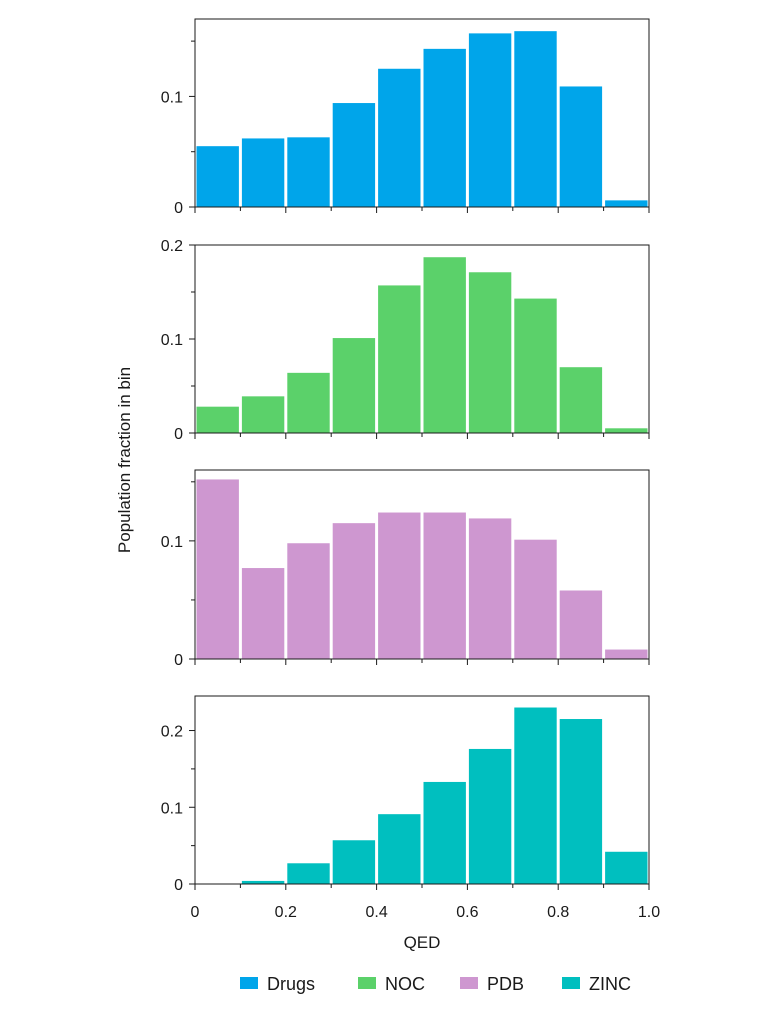 This screenshot has width=765, height=1014. I want to click on x-tick-label: 1.0, so click(649, 912).